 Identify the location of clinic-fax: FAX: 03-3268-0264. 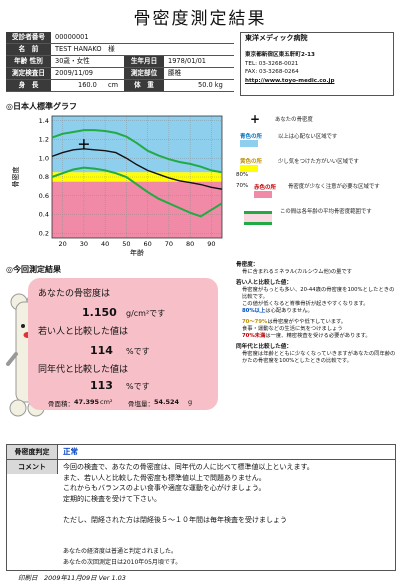
(272, 72).